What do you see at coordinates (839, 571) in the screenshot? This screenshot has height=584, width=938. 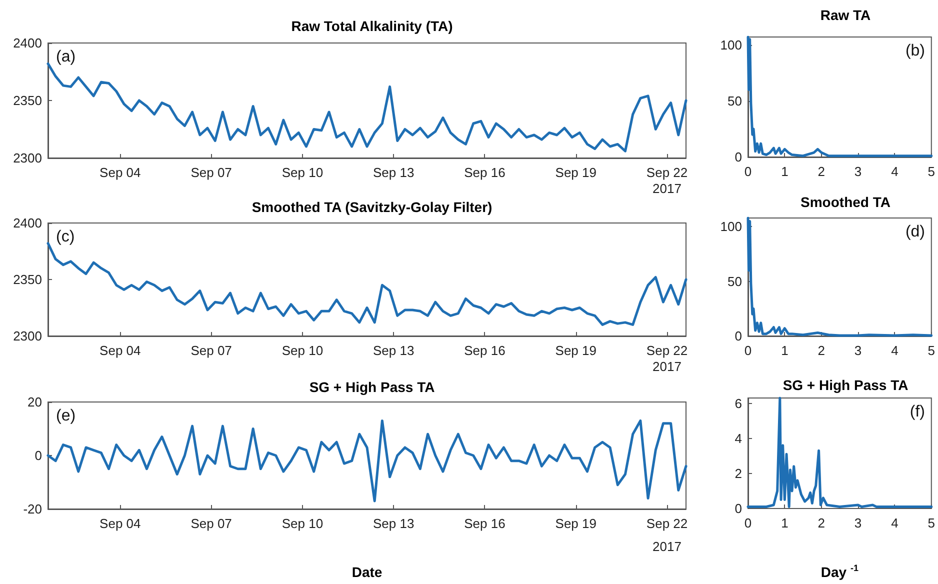 I see `x-axis-title: Day -1` at bounding box center [839, 571].